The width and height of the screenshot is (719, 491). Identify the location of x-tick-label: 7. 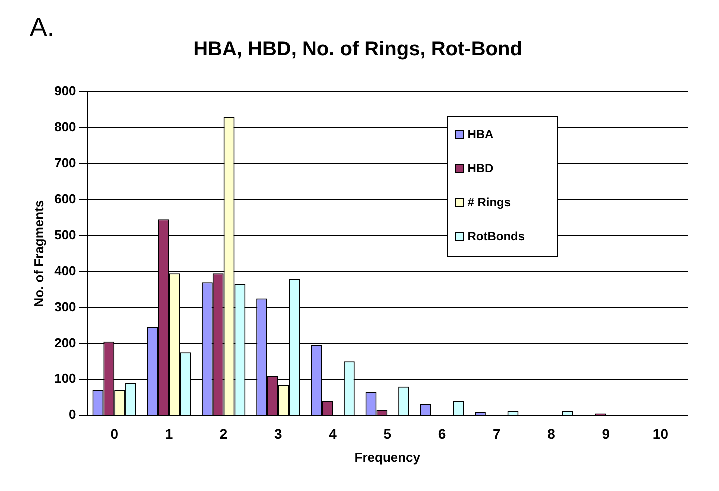
(496, 434).